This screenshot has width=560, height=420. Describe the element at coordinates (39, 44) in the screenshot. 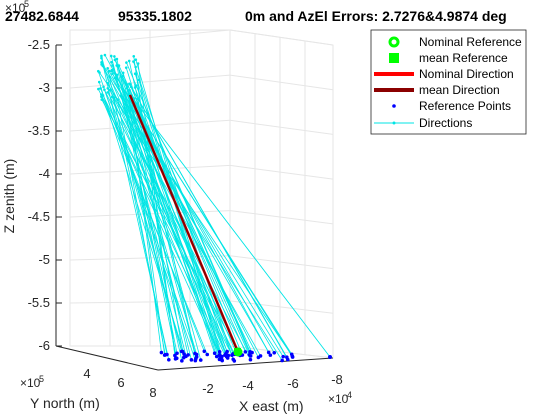

I see `z-tick-label: -2.5` at that location.